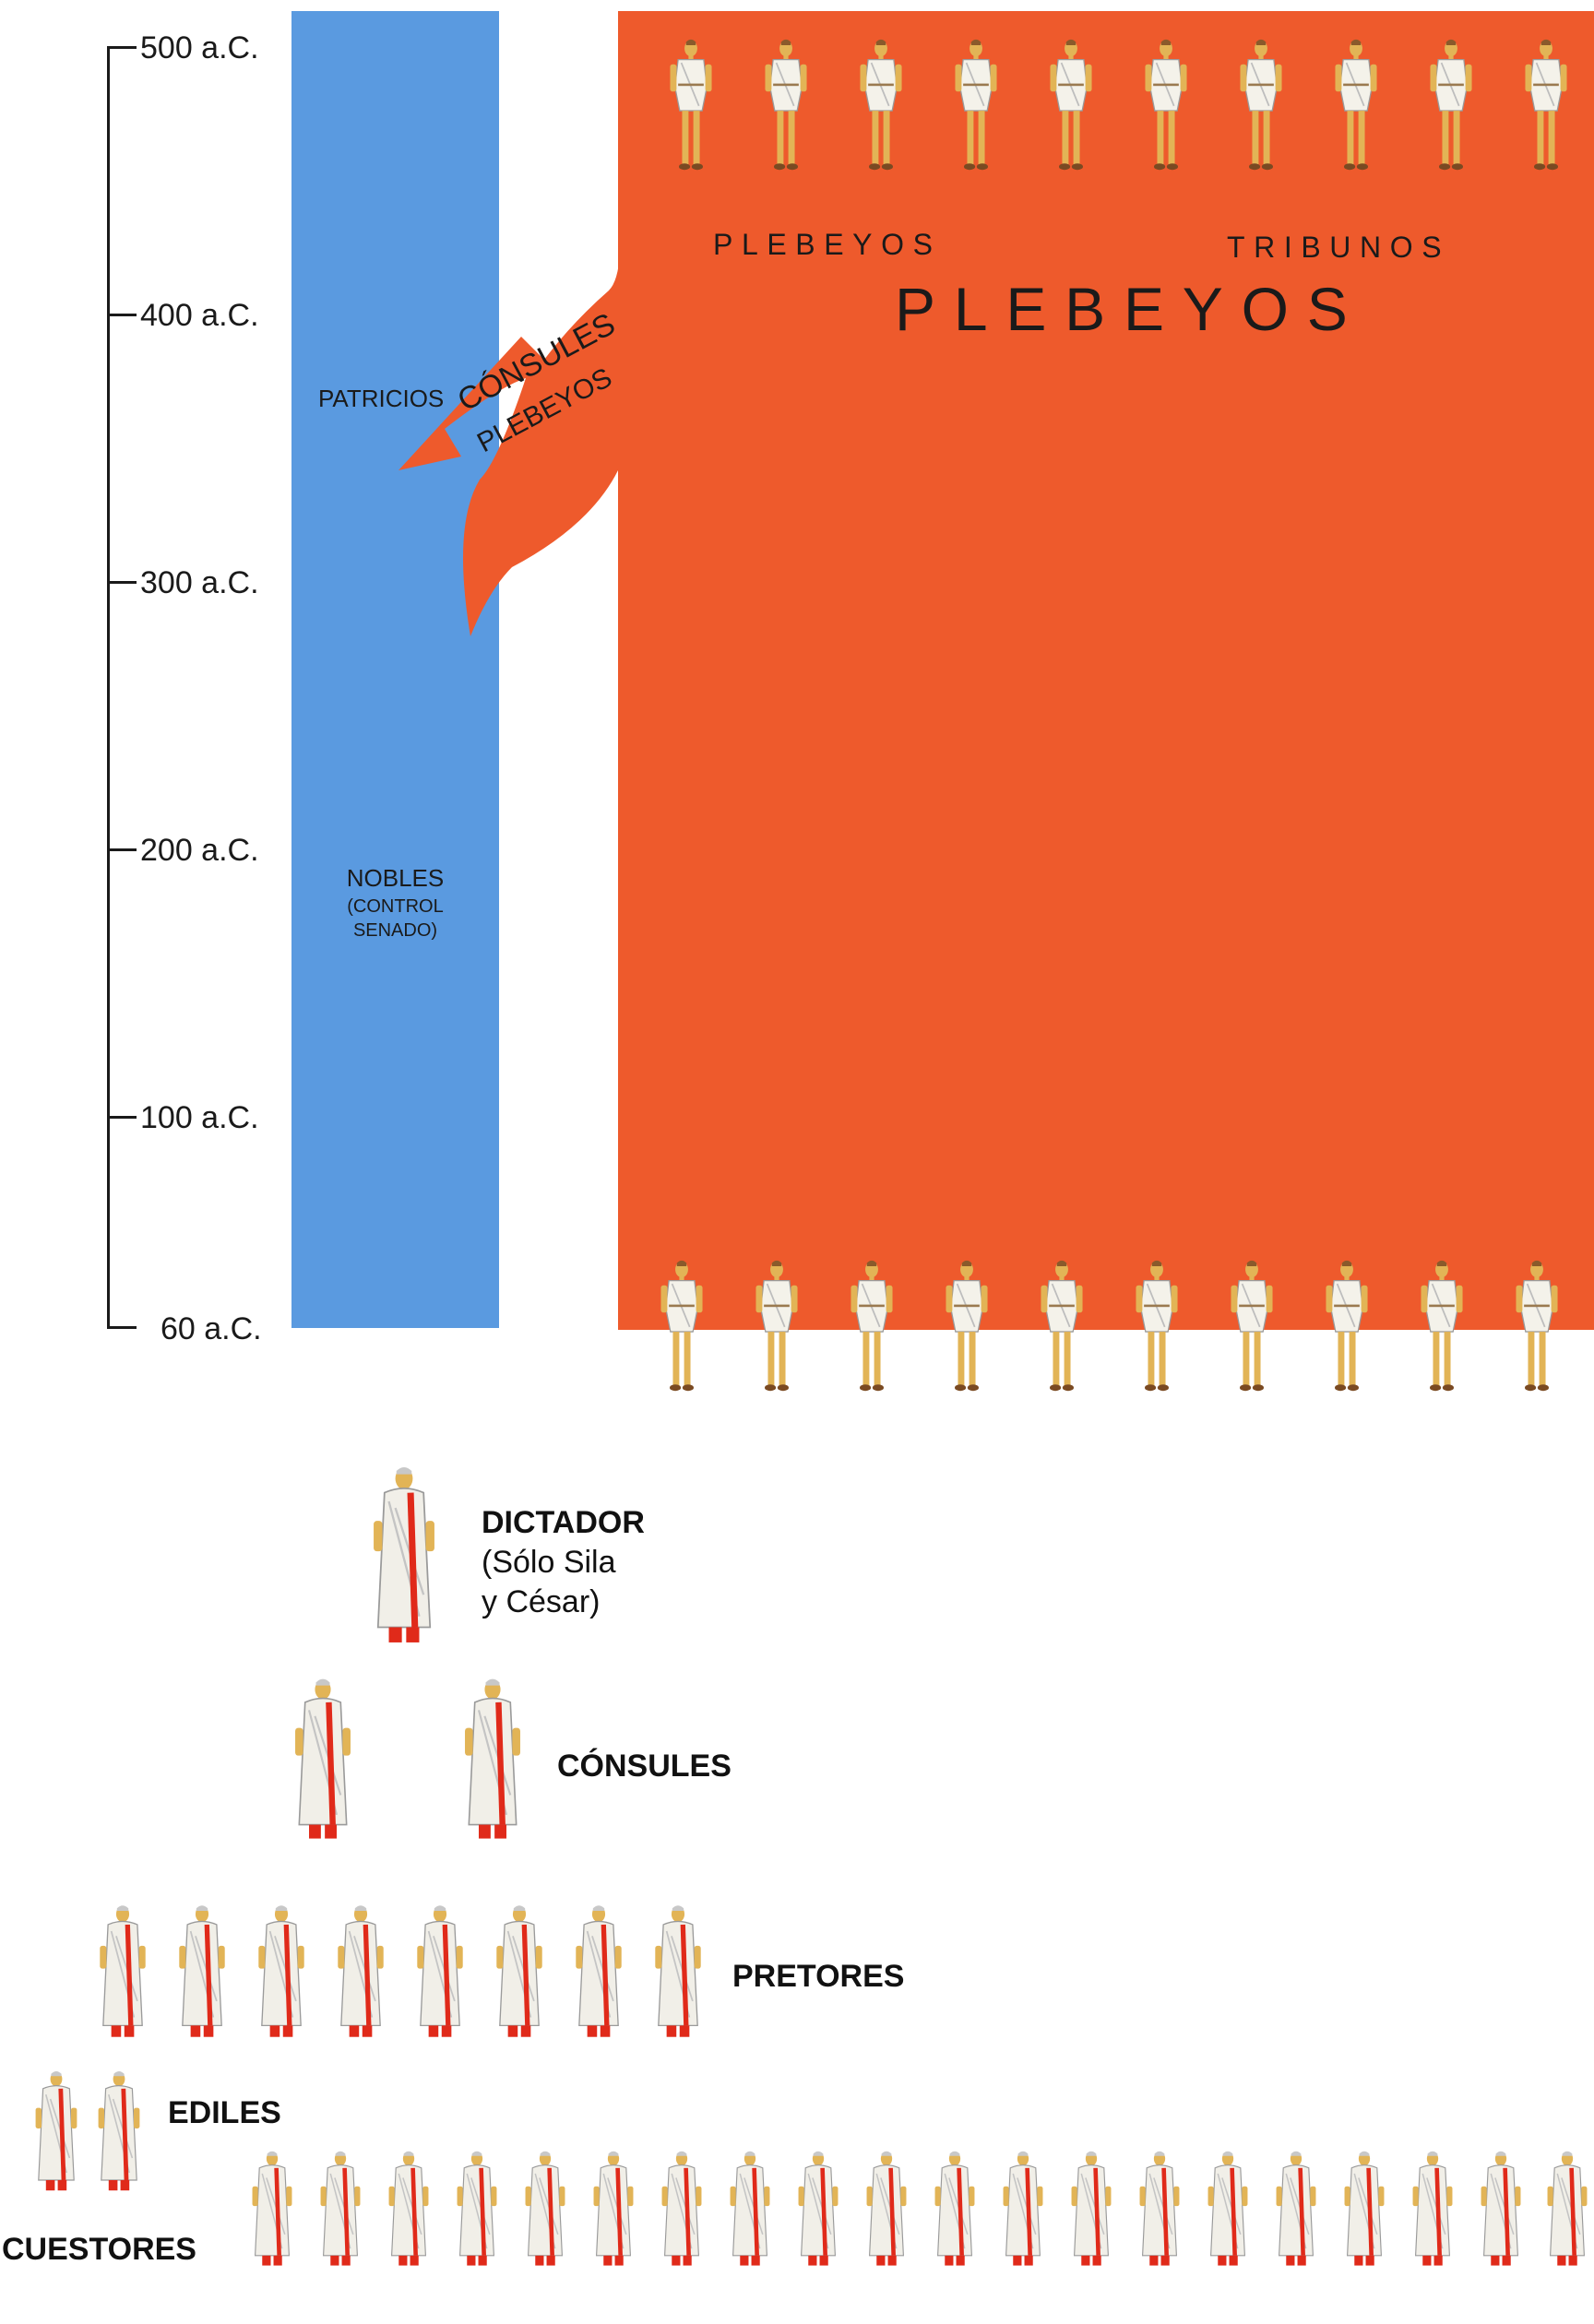 Image resolution: width=1594 pixels, height=2324 pixels. Describe the element at coordinates (827, 244) in the screenshot. I see `plebeyos-top-label: PLEBEYOS` at that location.